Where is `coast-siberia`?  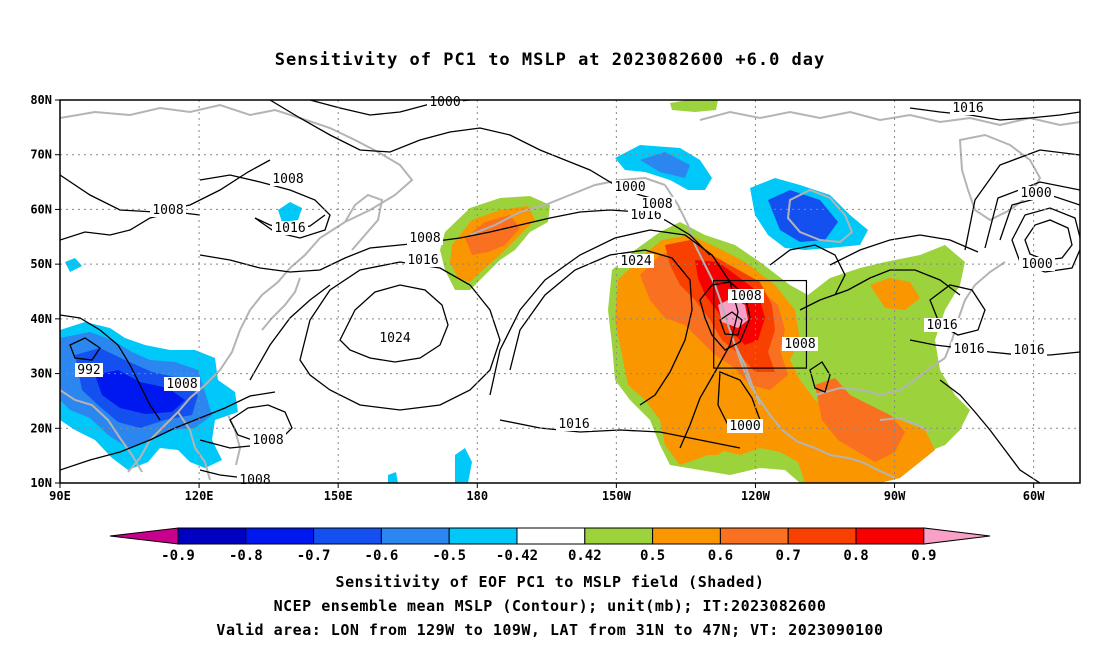 coast-siberia is located at coordinates (237, 186).